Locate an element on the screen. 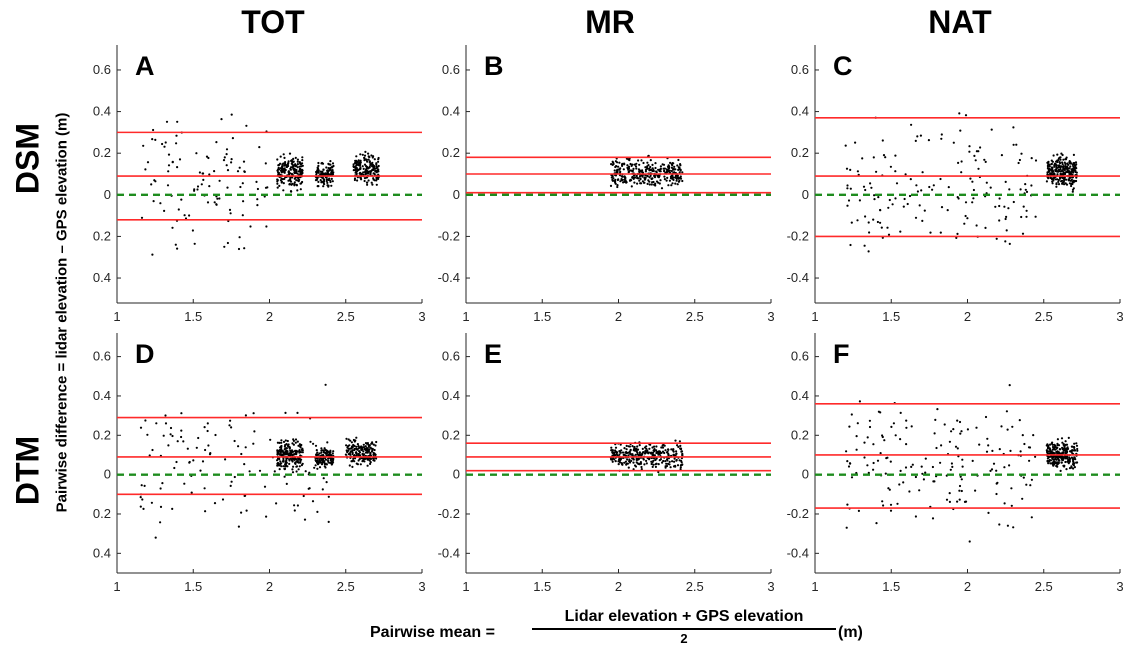  panel-c-x-tick-label: 3 is located at coordinates (1119, 316).